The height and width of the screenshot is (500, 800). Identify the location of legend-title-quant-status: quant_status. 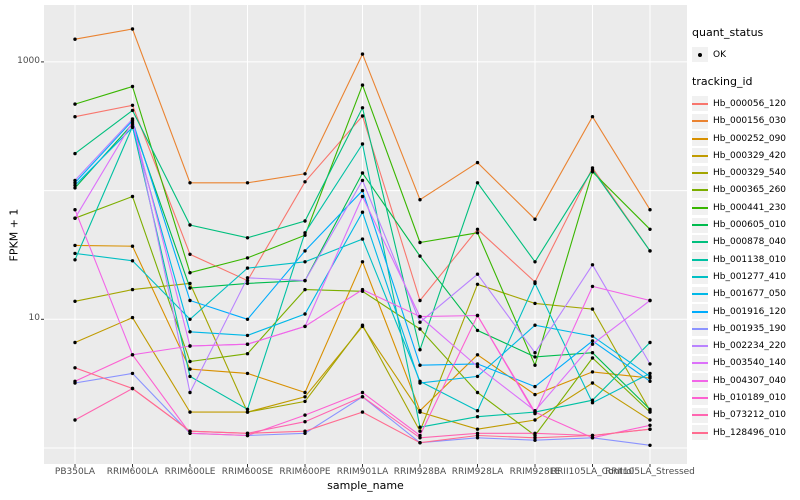
(728, 32).